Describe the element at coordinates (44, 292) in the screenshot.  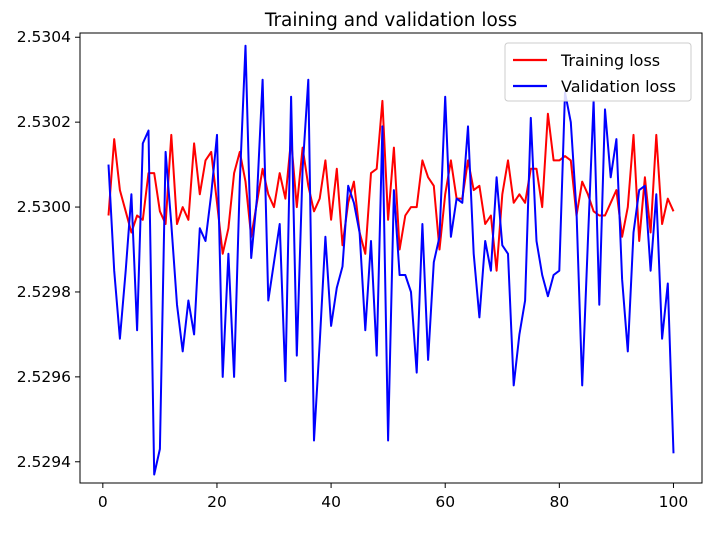
I see `y-tick-label: 2.5298` at that location.